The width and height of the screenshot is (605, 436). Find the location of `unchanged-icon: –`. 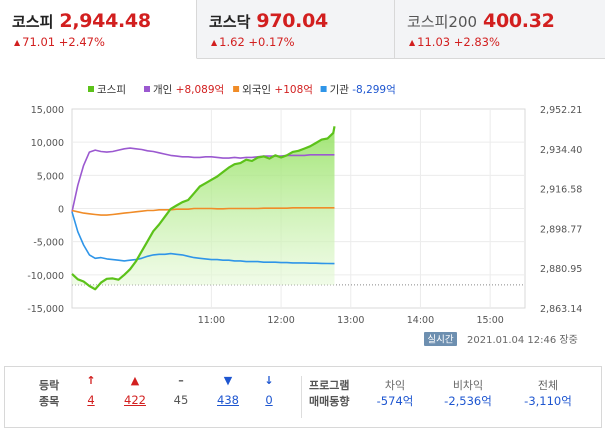

unchanged-icon: – is located at coordinates (181, 380).